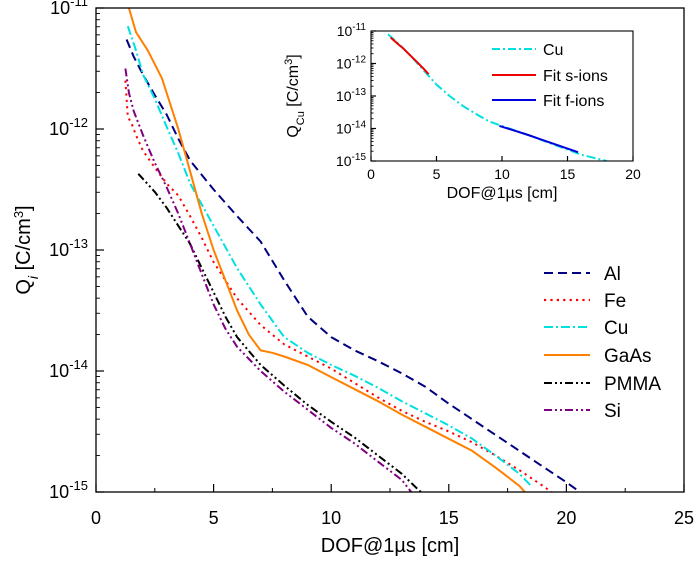 Image resolution: width=700 pixels, height=564 pixels. Describe the element at coordinates (351, 63) in the screenshot. I see `inset-y-tick-label: 10-12` at that location.